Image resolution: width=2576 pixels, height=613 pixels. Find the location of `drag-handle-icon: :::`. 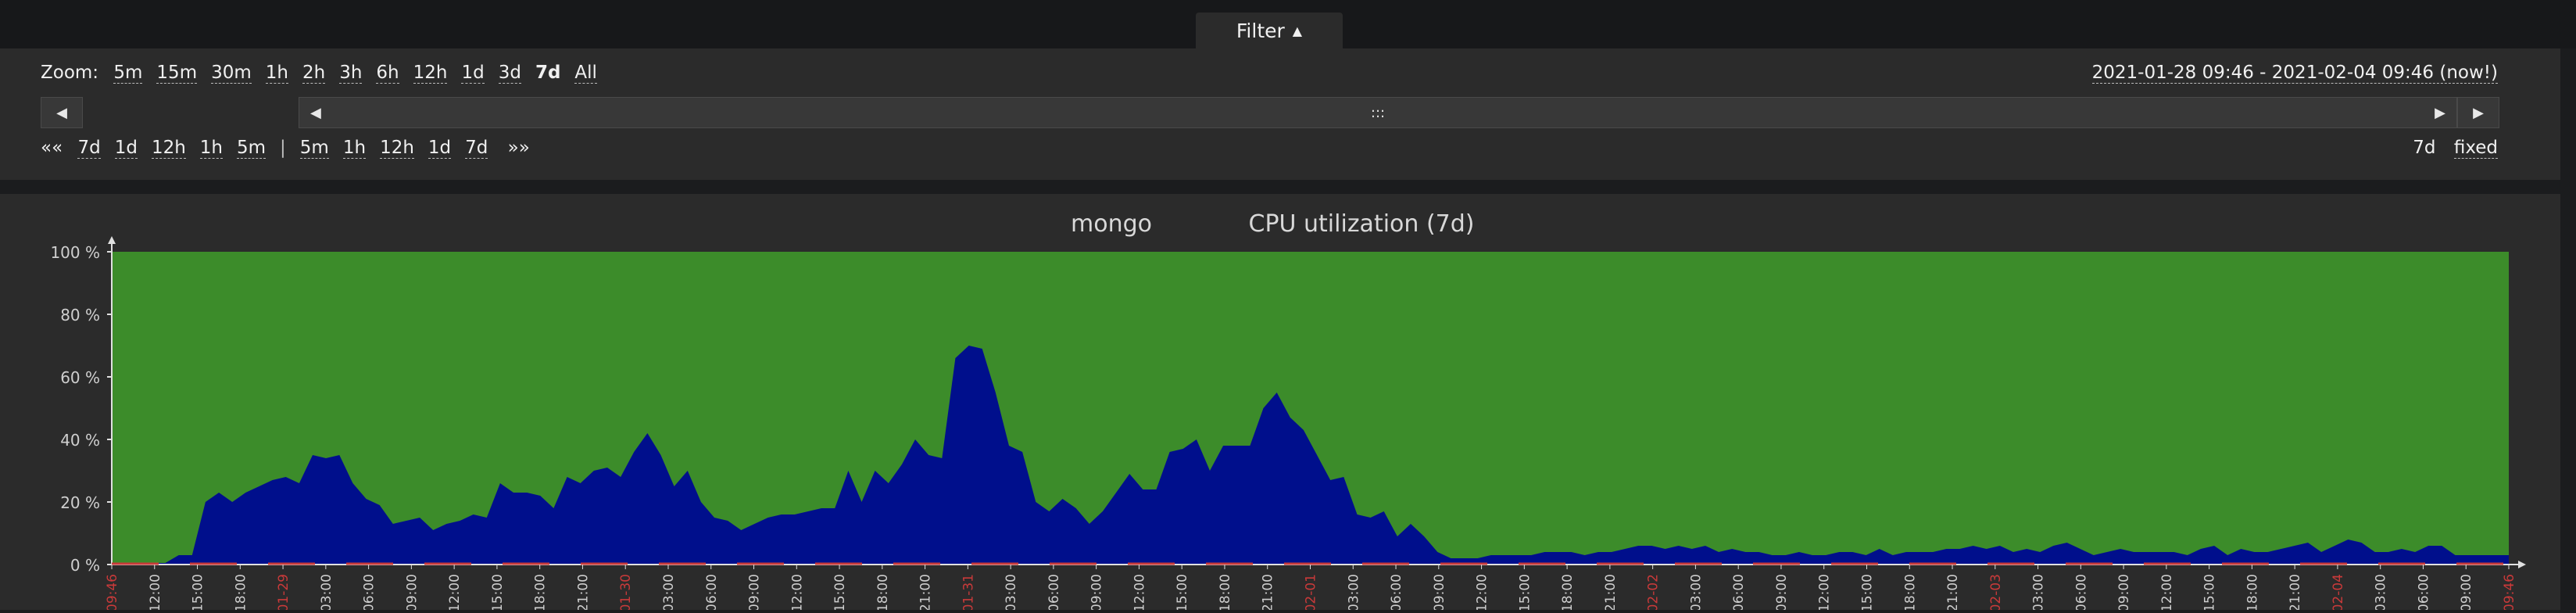

drag-handle-icon: ::: is located at coordinates (1378, 112).